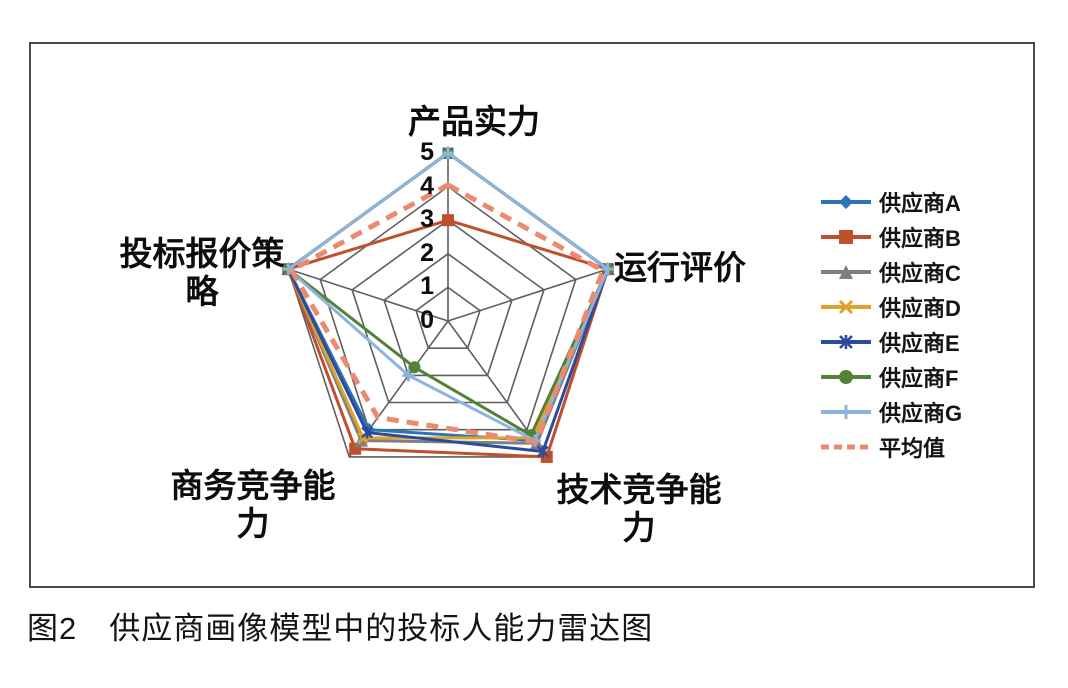 This screenshot has width=1068, height=688. I want to click on legend-label: 供应商E, so click(919, 343).